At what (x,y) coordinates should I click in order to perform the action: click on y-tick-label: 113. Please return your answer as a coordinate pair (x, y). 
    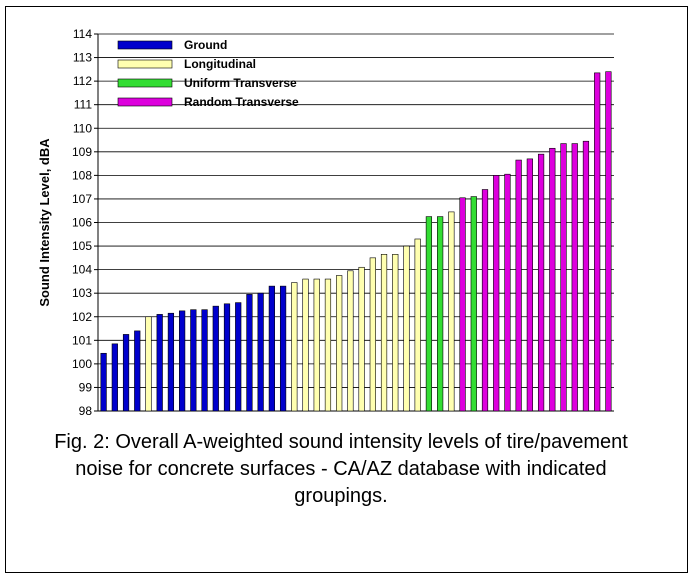
    Looking at the image, I should click on (82, 58).